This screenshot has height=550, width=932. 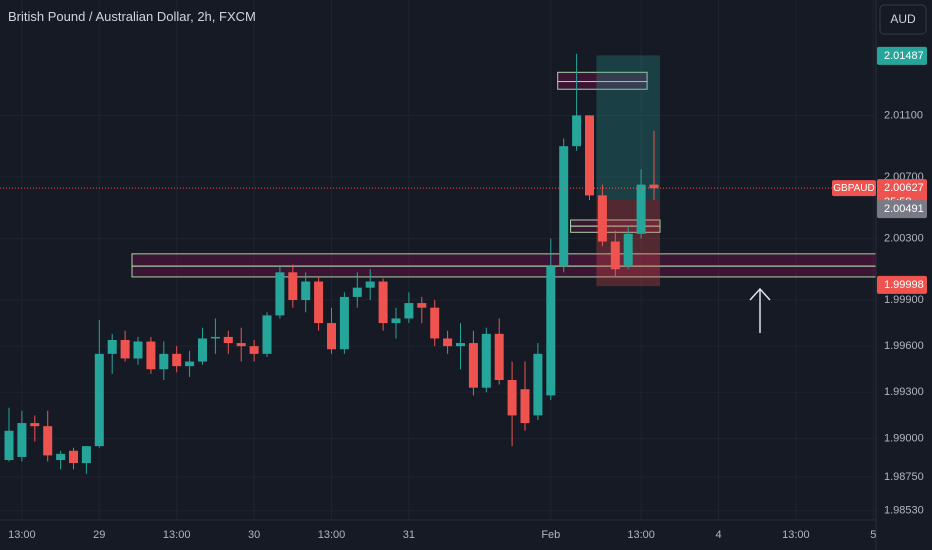 What do you see at coordinates (760, 310) in the screenshot?
I see `arrow` at bounding box center [760, 310].